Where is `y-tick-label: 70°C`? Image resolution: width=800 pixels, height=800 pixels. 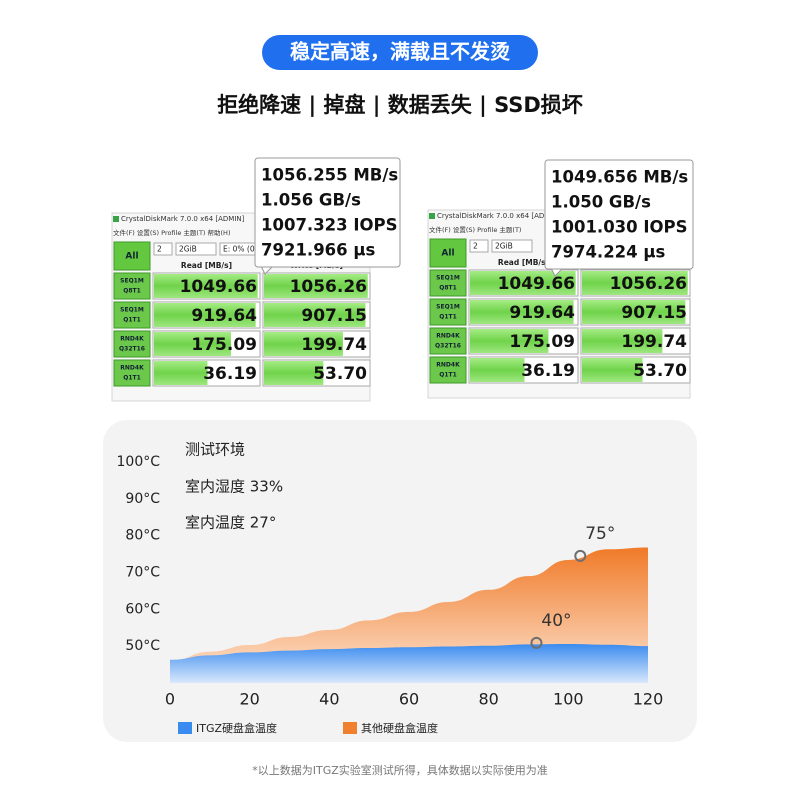
y-tick-label: 70°C is located at coordinates (142, 573).